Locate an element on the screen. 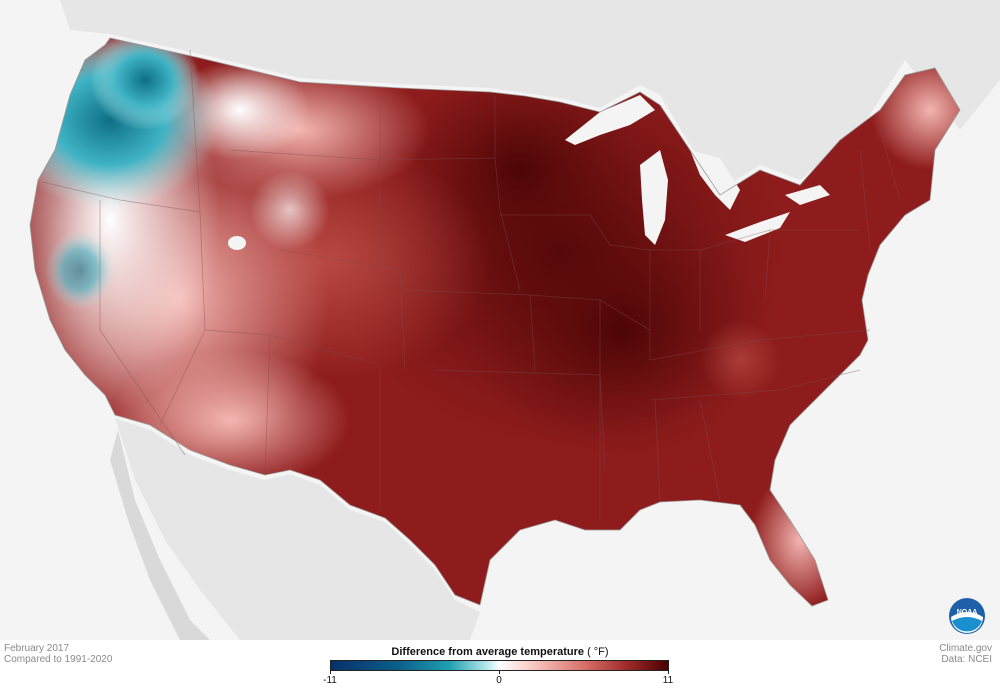 Image resolution: width=1000 pixels, height=690 pixels. legend-title-text: Difference from average temperature is located at coordinates (487, 652).